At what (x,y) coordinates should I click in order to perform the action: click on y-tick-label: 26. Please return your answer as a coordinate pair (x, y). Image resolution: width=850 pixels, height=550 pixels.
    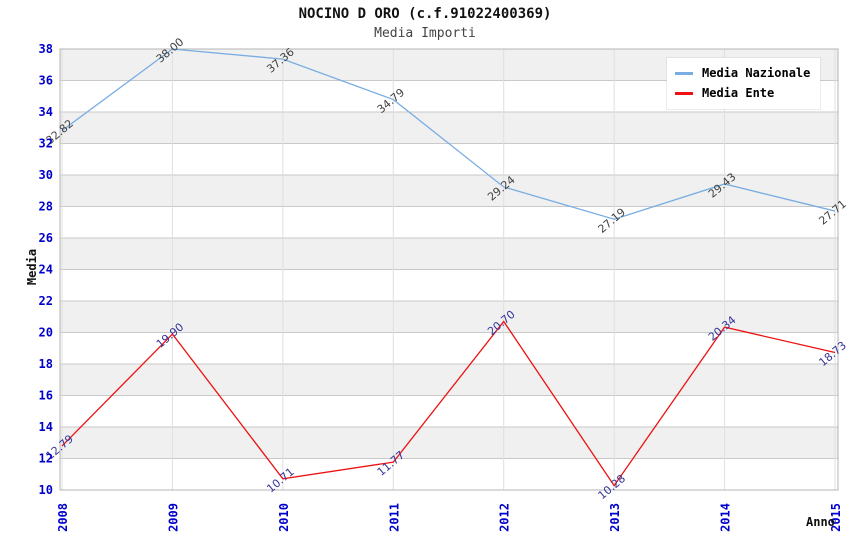
    Looking at the image, I should click on (46, 238).